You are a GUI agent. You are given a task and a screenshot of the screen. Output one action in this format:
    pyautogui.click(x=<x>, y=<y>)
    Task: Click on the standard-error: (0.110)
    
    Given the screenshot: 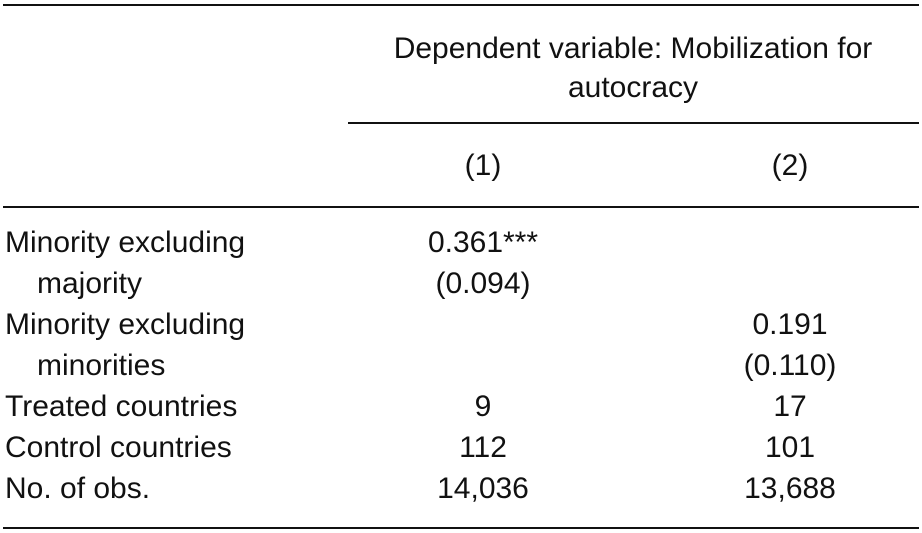 What is the action you would take?
    pyautogui.click(x=790, y=365)
    